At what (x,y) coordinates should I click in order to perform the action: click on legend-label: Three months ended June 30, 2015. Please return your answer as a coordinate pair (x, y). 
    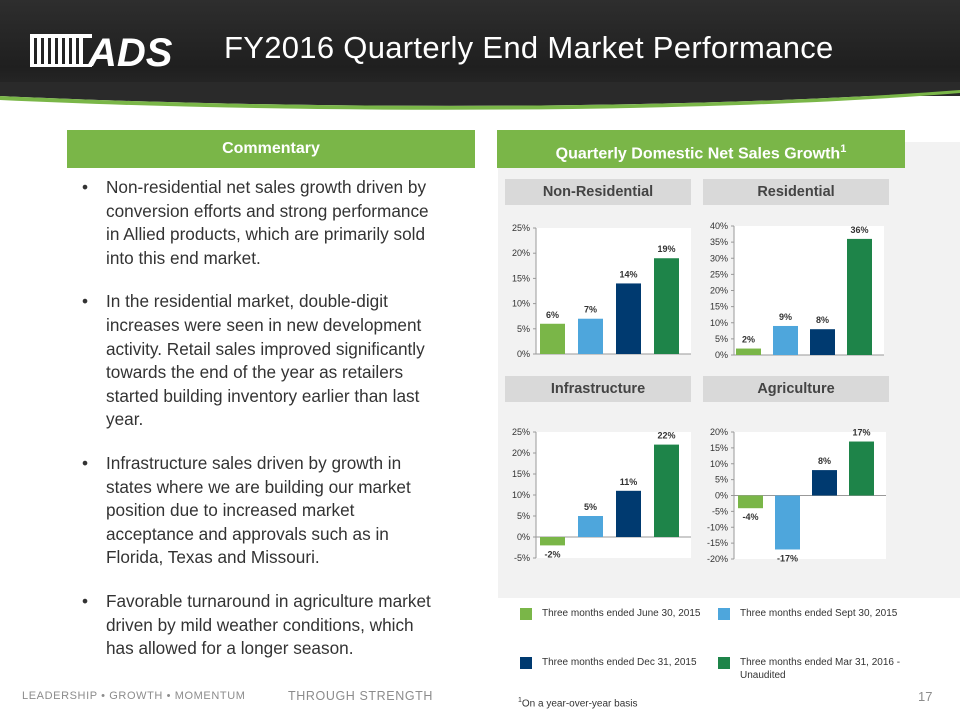
    Looking at the image, I should click on (621, 613).